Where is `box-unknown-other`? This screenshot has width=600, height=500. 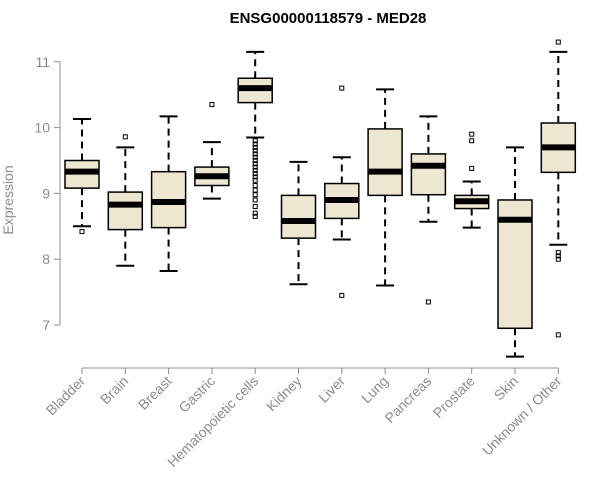
box-unknown-other is located at coordinates (558, 188).